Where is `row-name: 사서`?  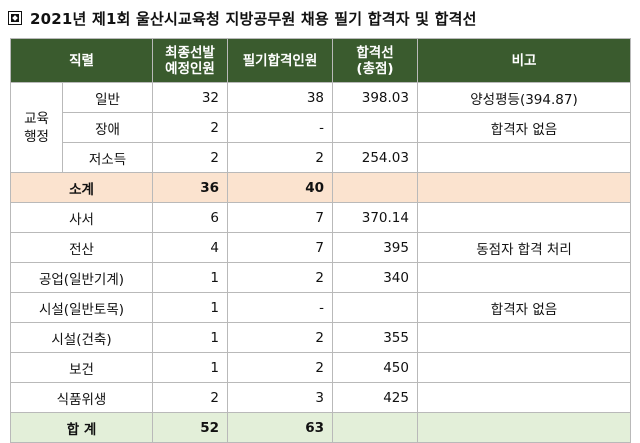 row-name: 사서 is located at coordinates (81, 217).